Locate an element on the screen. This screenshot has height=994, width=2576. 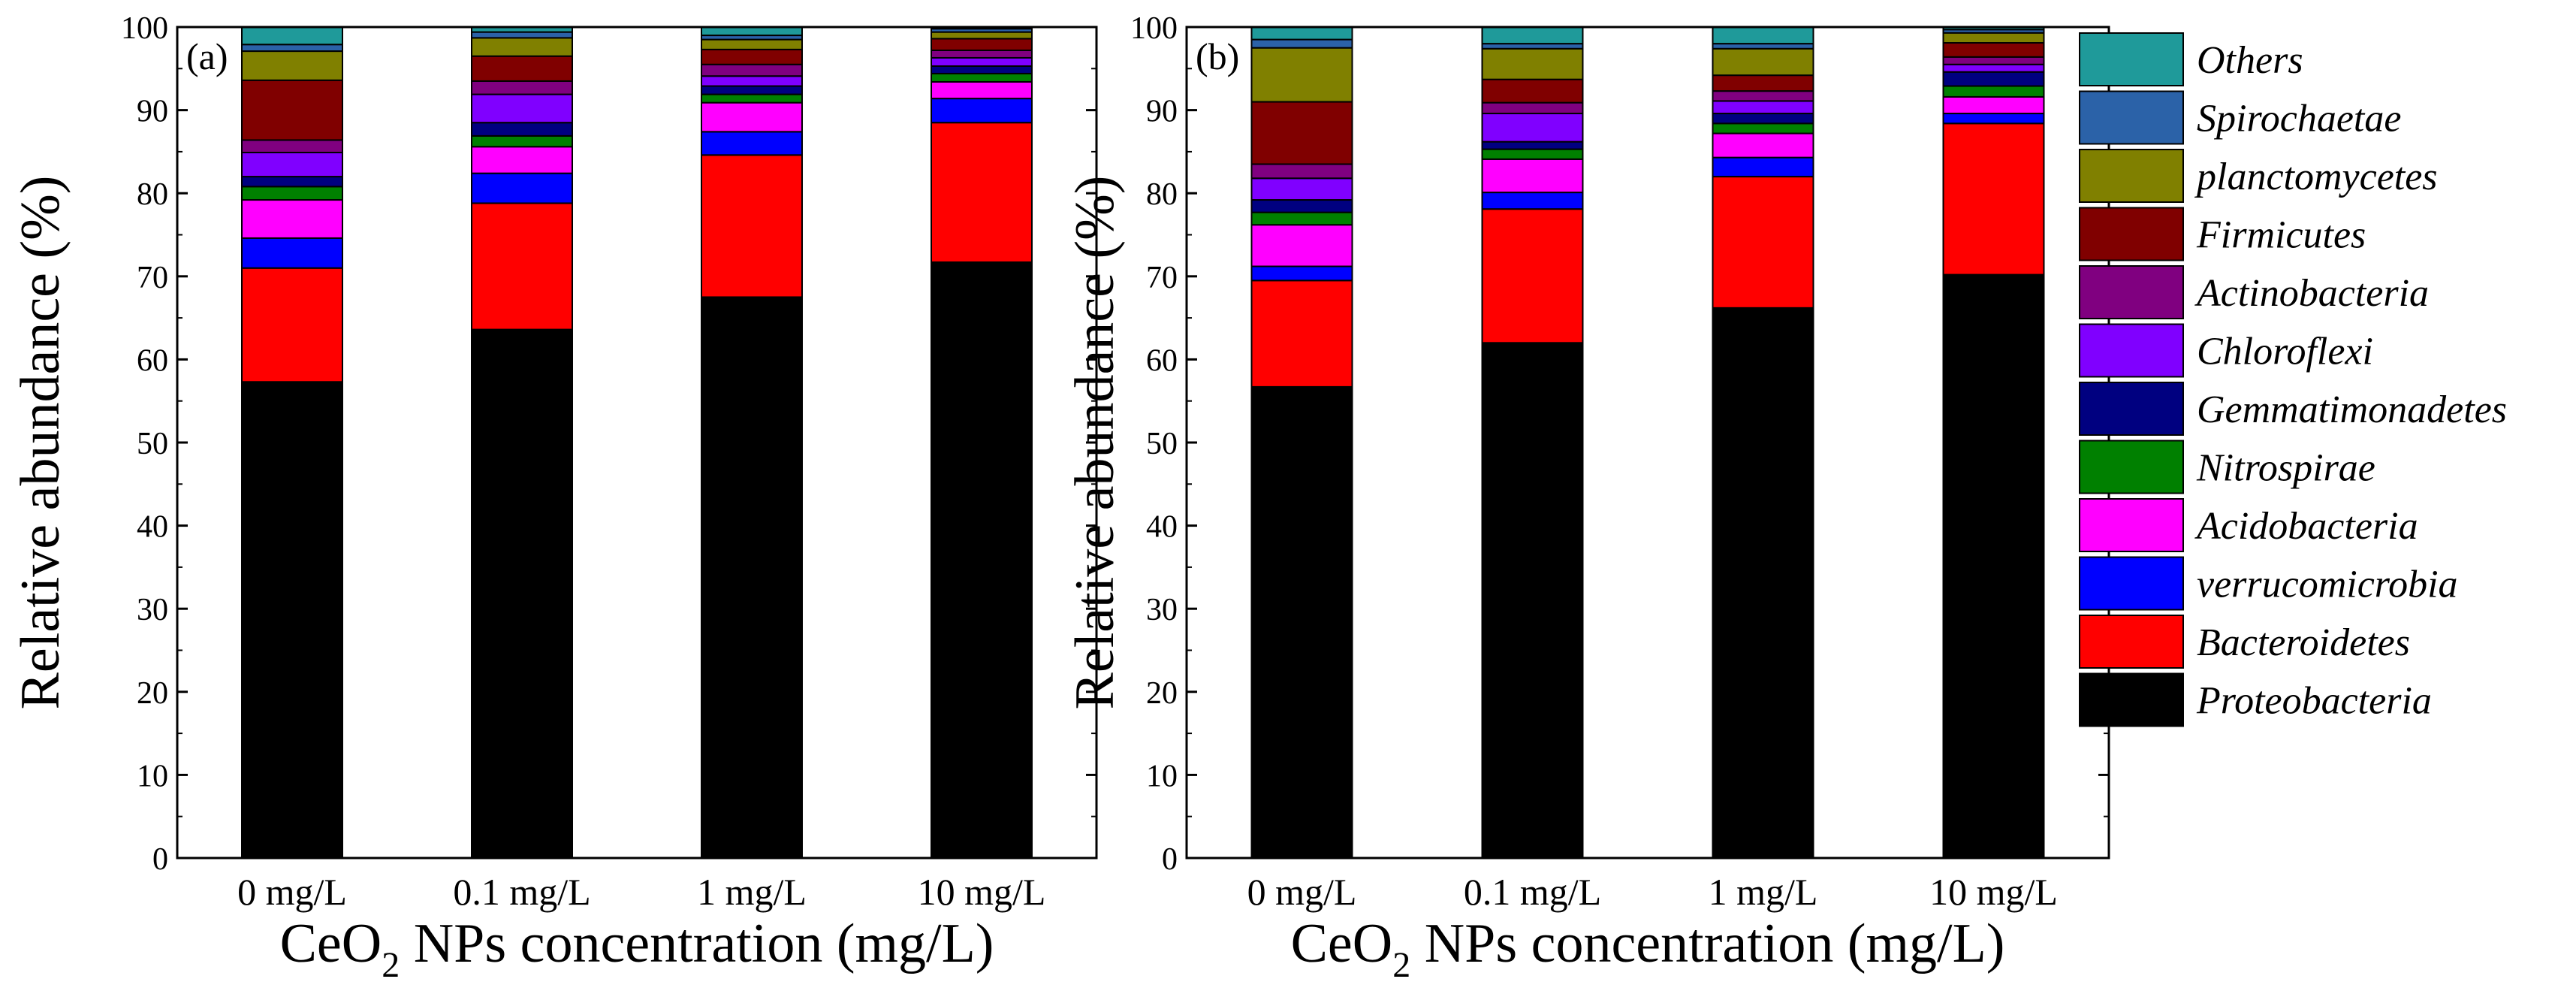
category-label-a-10-mg-l: 10 mg/L is located at coordinates (982, 892).